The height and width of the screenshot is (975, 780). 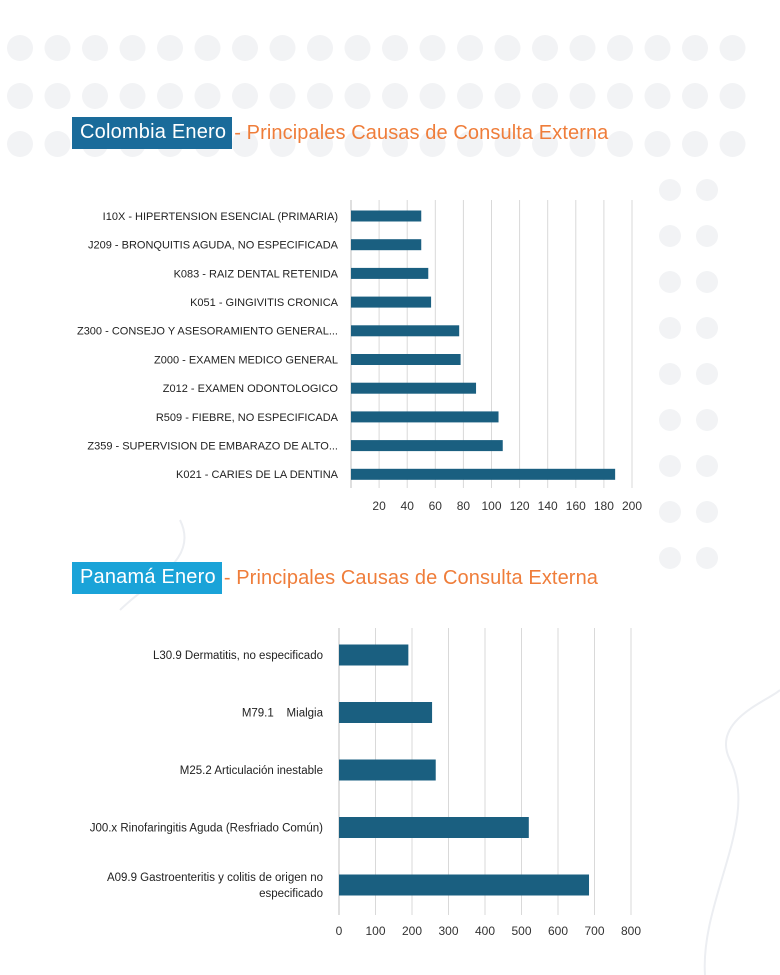 What do you see at coordinates (520, 506) in the screenshot?
I see `x-tick-label: 120` at bounding box center [520, 506].